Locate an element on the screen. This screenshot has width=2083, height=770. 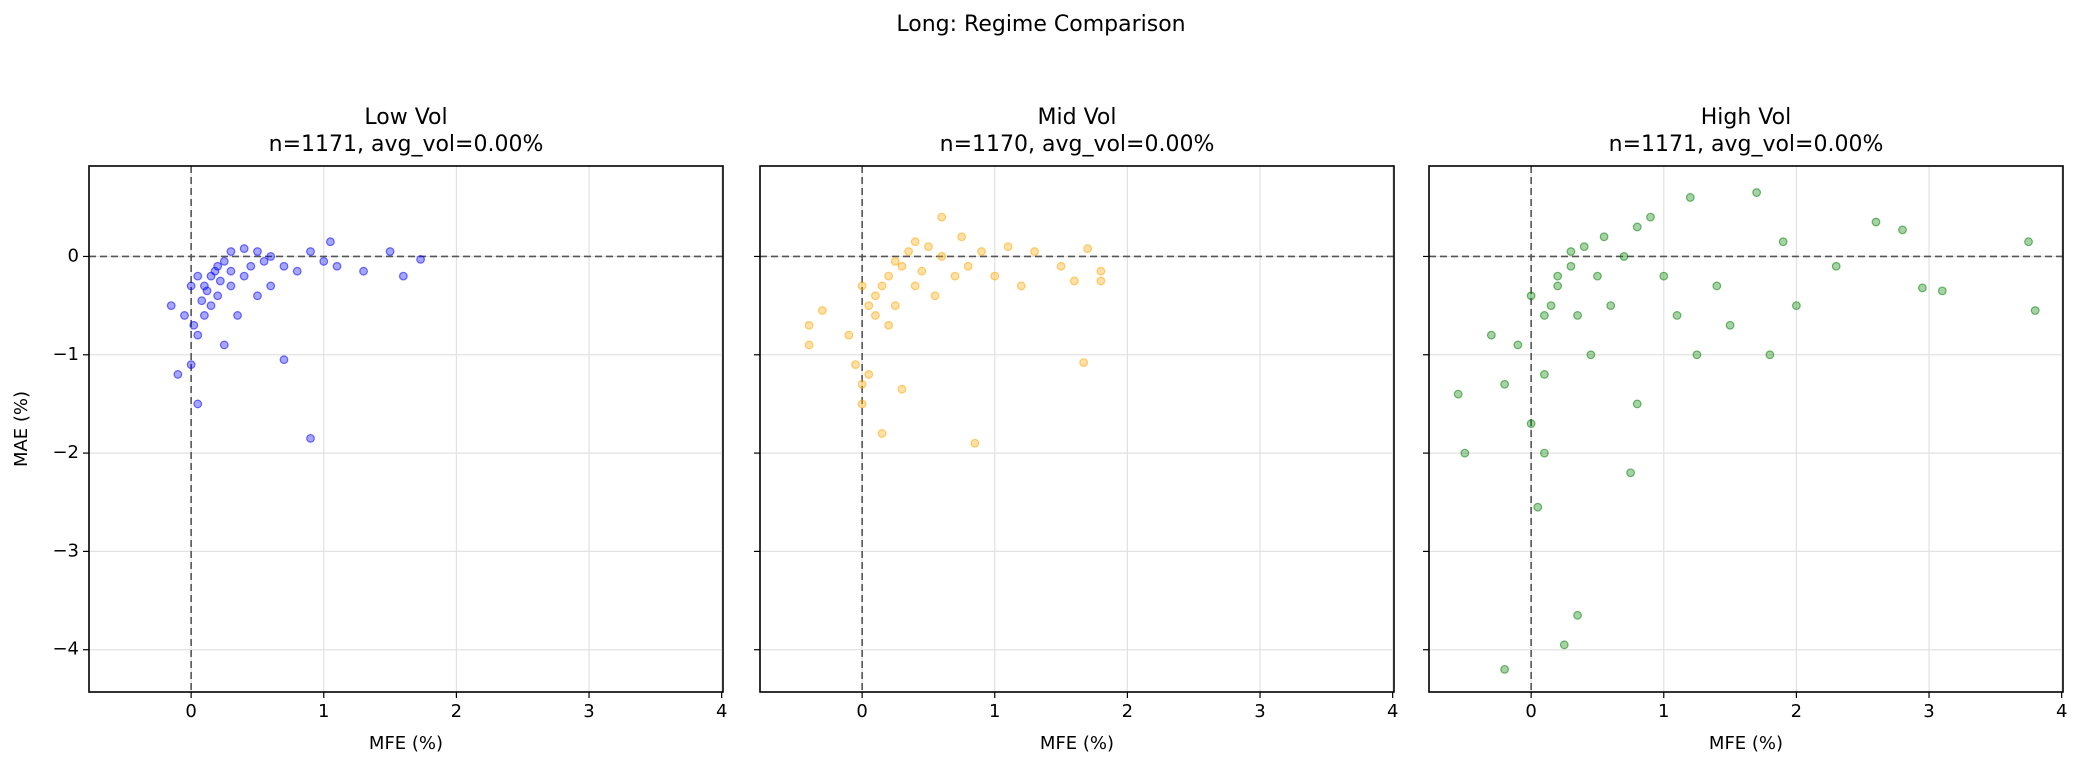
y-tick-label: 0 is located at coordinates (73, 255).